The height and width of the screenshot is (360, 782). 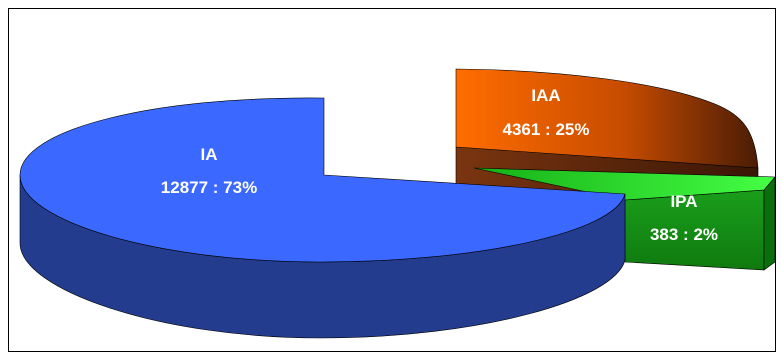 What do you see at coordinates (607, 118) in the screenshot?
I see `slice-iaa-top` at bounding box center [607, 118].